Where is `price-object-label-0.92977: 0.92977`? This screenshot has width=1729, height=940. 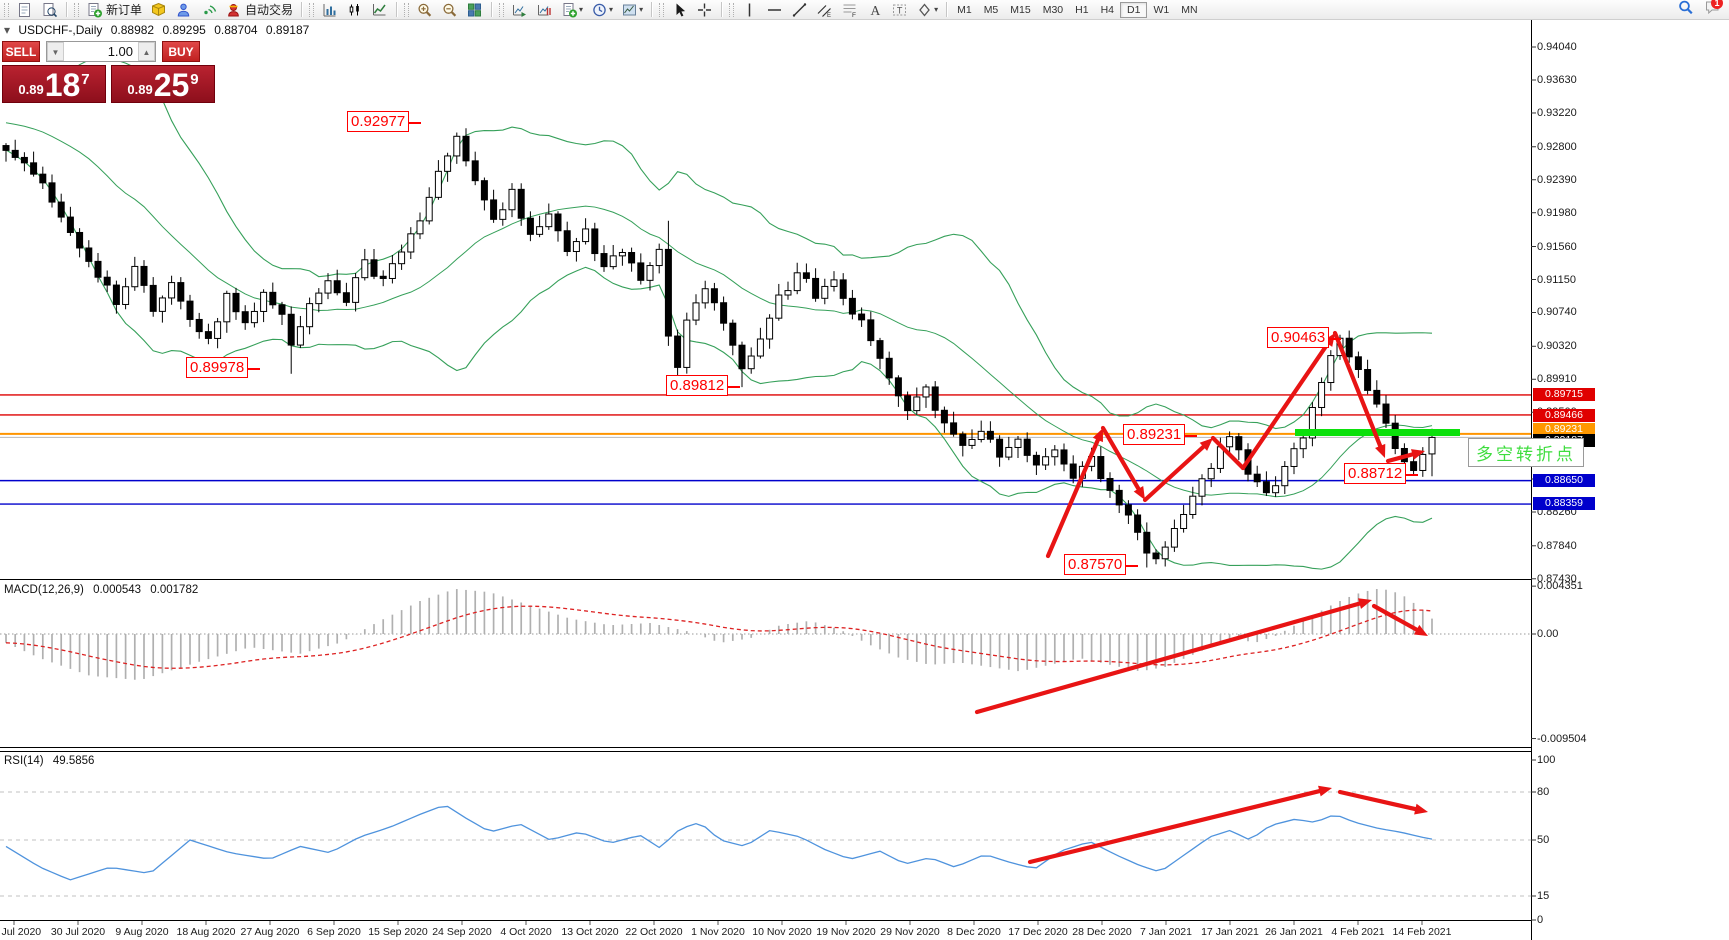 price-object-label-0.92977: 0.92977 is located at coordinates (384, 121).